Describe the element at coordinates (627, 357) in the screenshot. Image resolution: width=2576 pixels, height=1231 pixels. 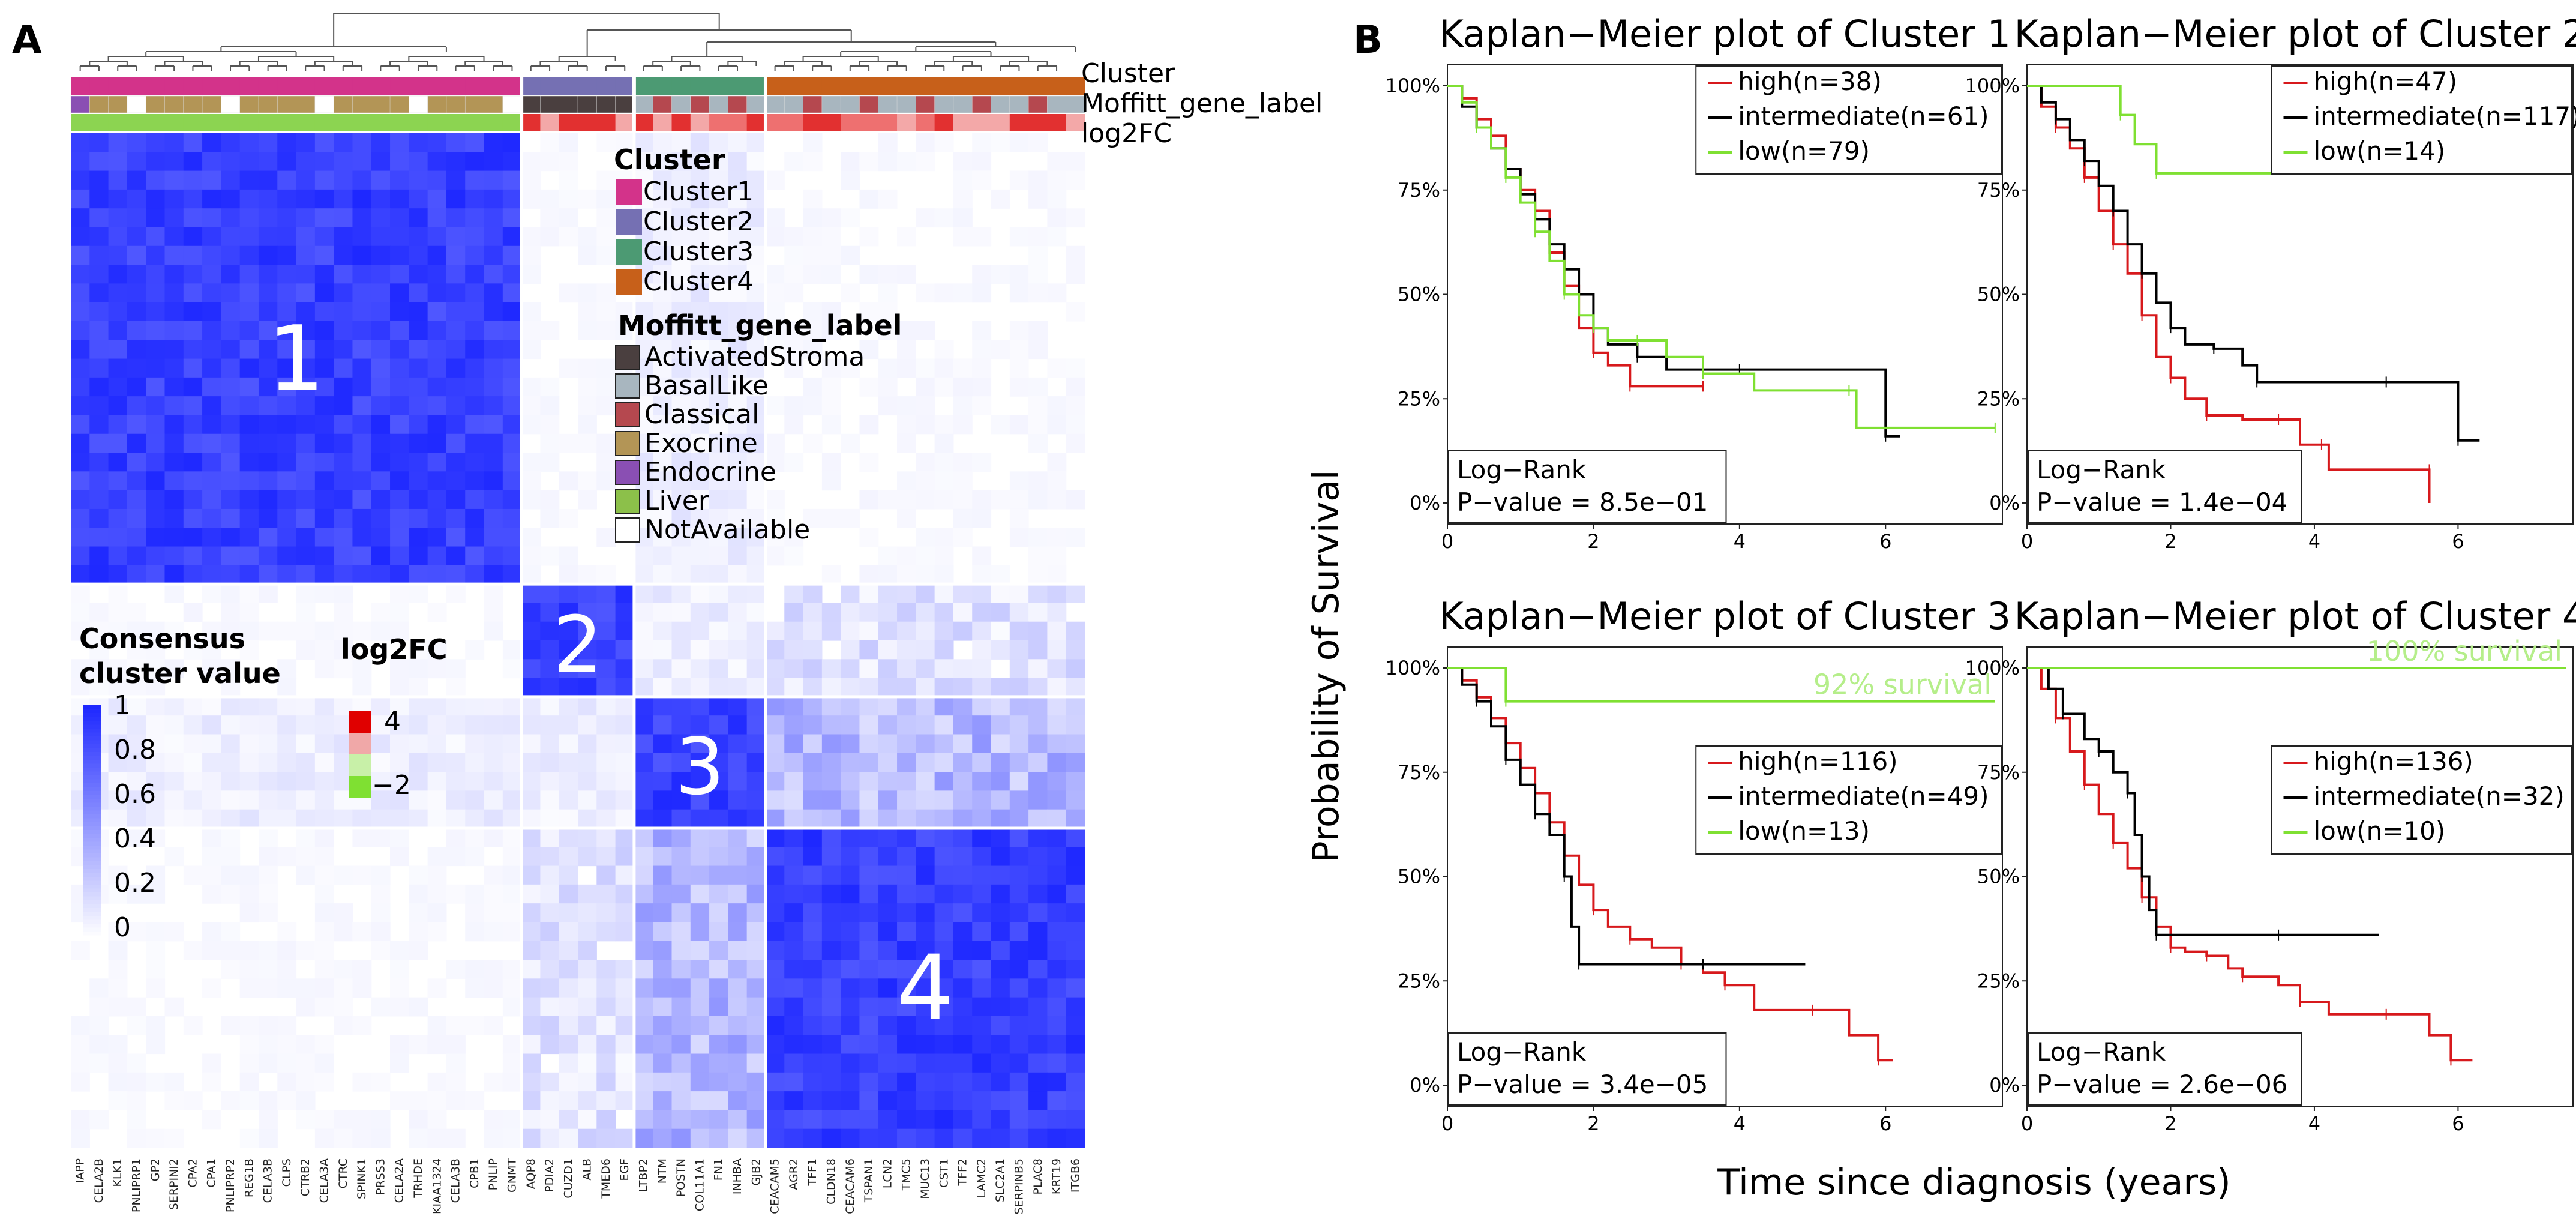
I see `moffitt-legend-swatch` at that location.